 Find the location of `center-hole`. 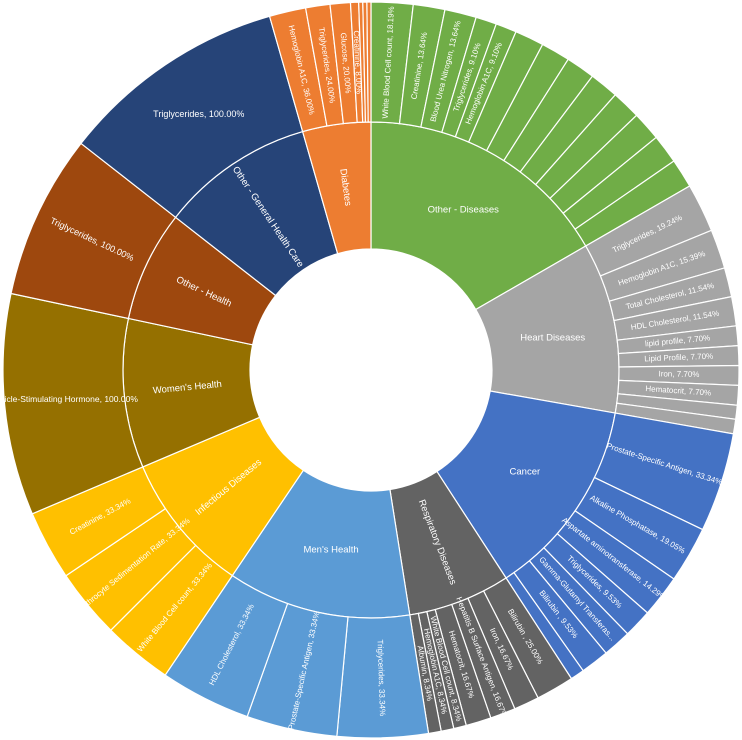

center-hole is located at coordinates (371, 370).